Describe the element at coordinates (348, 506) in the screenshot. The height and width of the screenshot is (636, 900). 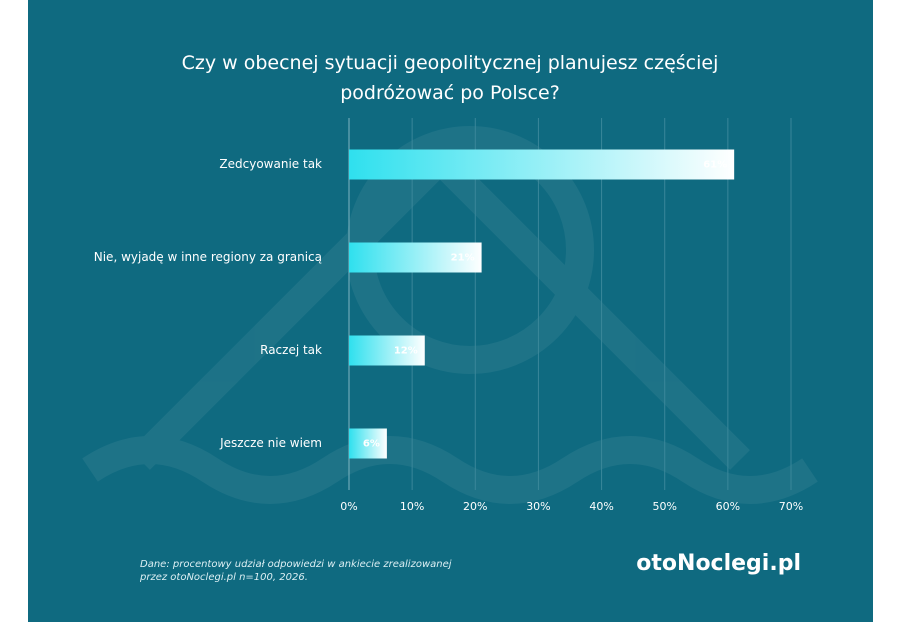
I see `x-tick-label: 0%` at that location.